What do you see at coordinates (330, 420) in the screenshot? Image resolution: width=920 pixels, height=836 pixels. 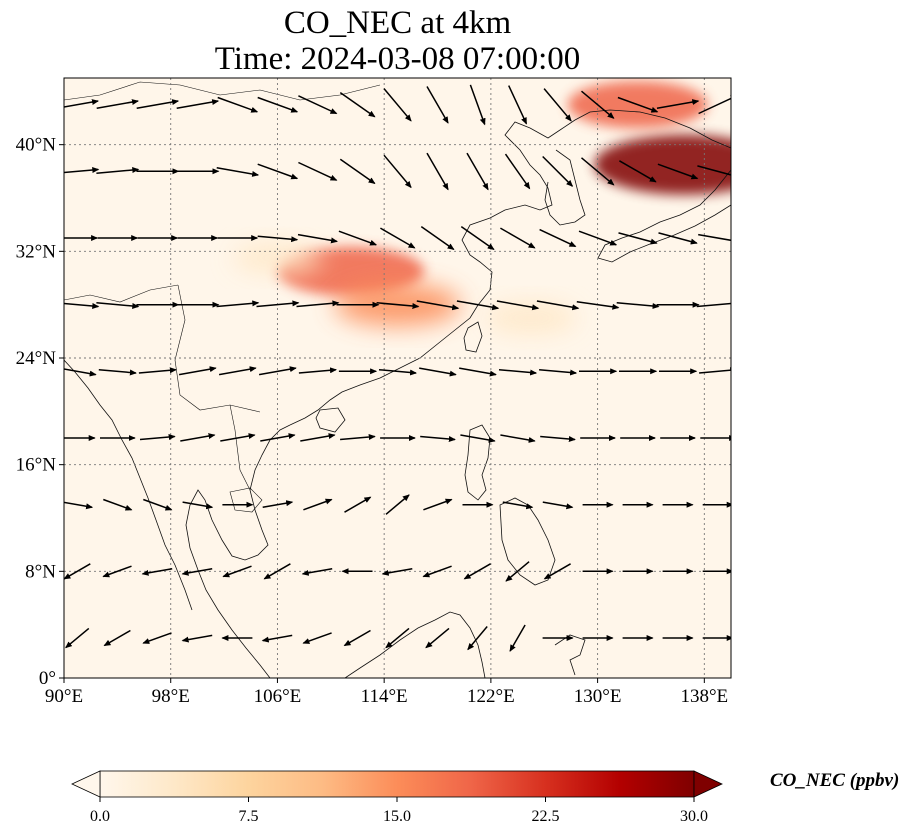 I see `coastline-hainan` at bounding box center [330, 420].